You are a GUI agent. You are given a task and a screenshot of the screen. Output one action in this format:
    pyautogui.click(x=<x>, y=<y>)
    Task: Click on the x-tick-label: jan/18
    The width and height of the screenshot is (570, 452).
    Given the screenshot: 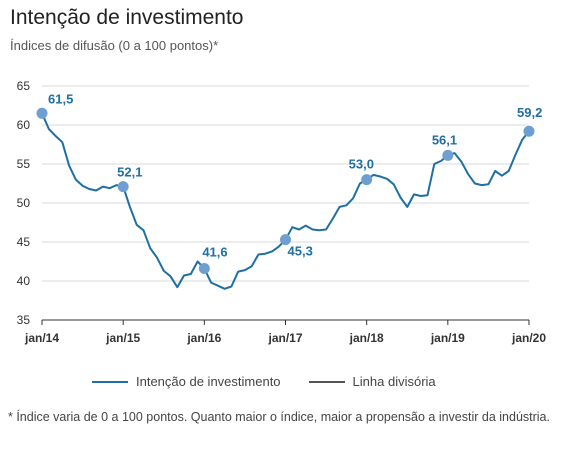 What is the action you would take?
    pyautogui.click(x=366, y=338)
    